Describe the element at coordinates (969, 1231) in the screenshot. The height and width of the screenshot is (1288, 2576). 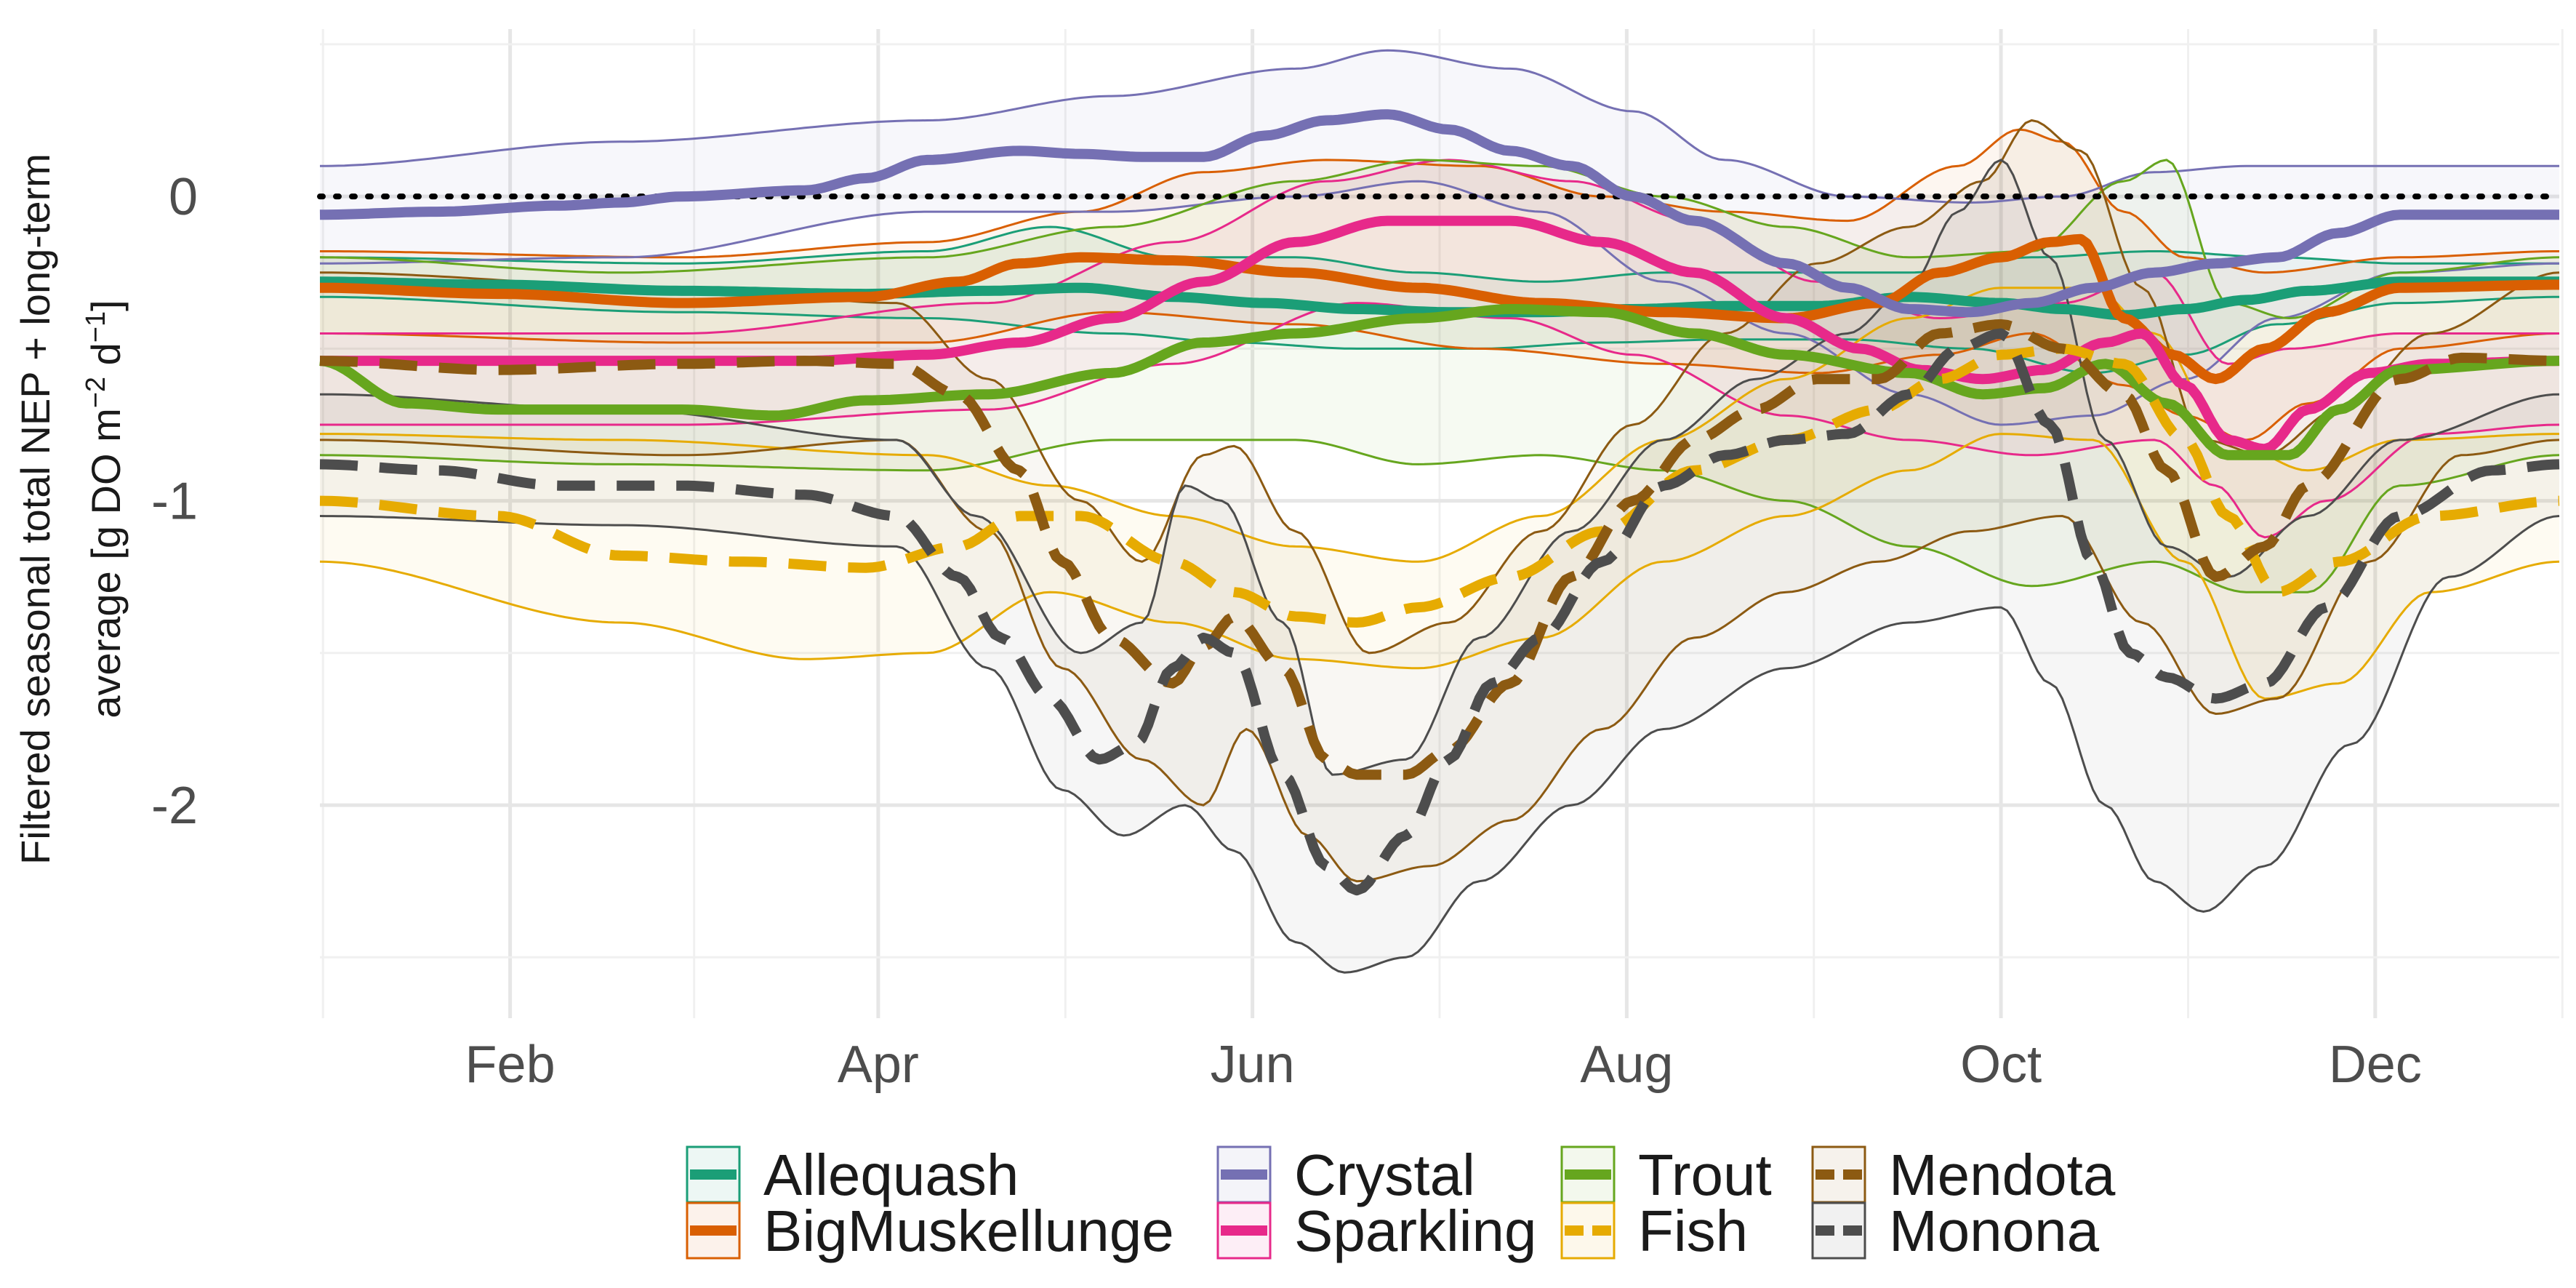
I see `legend-label-bigmuskellunge: BigMuskellunge` at that location.